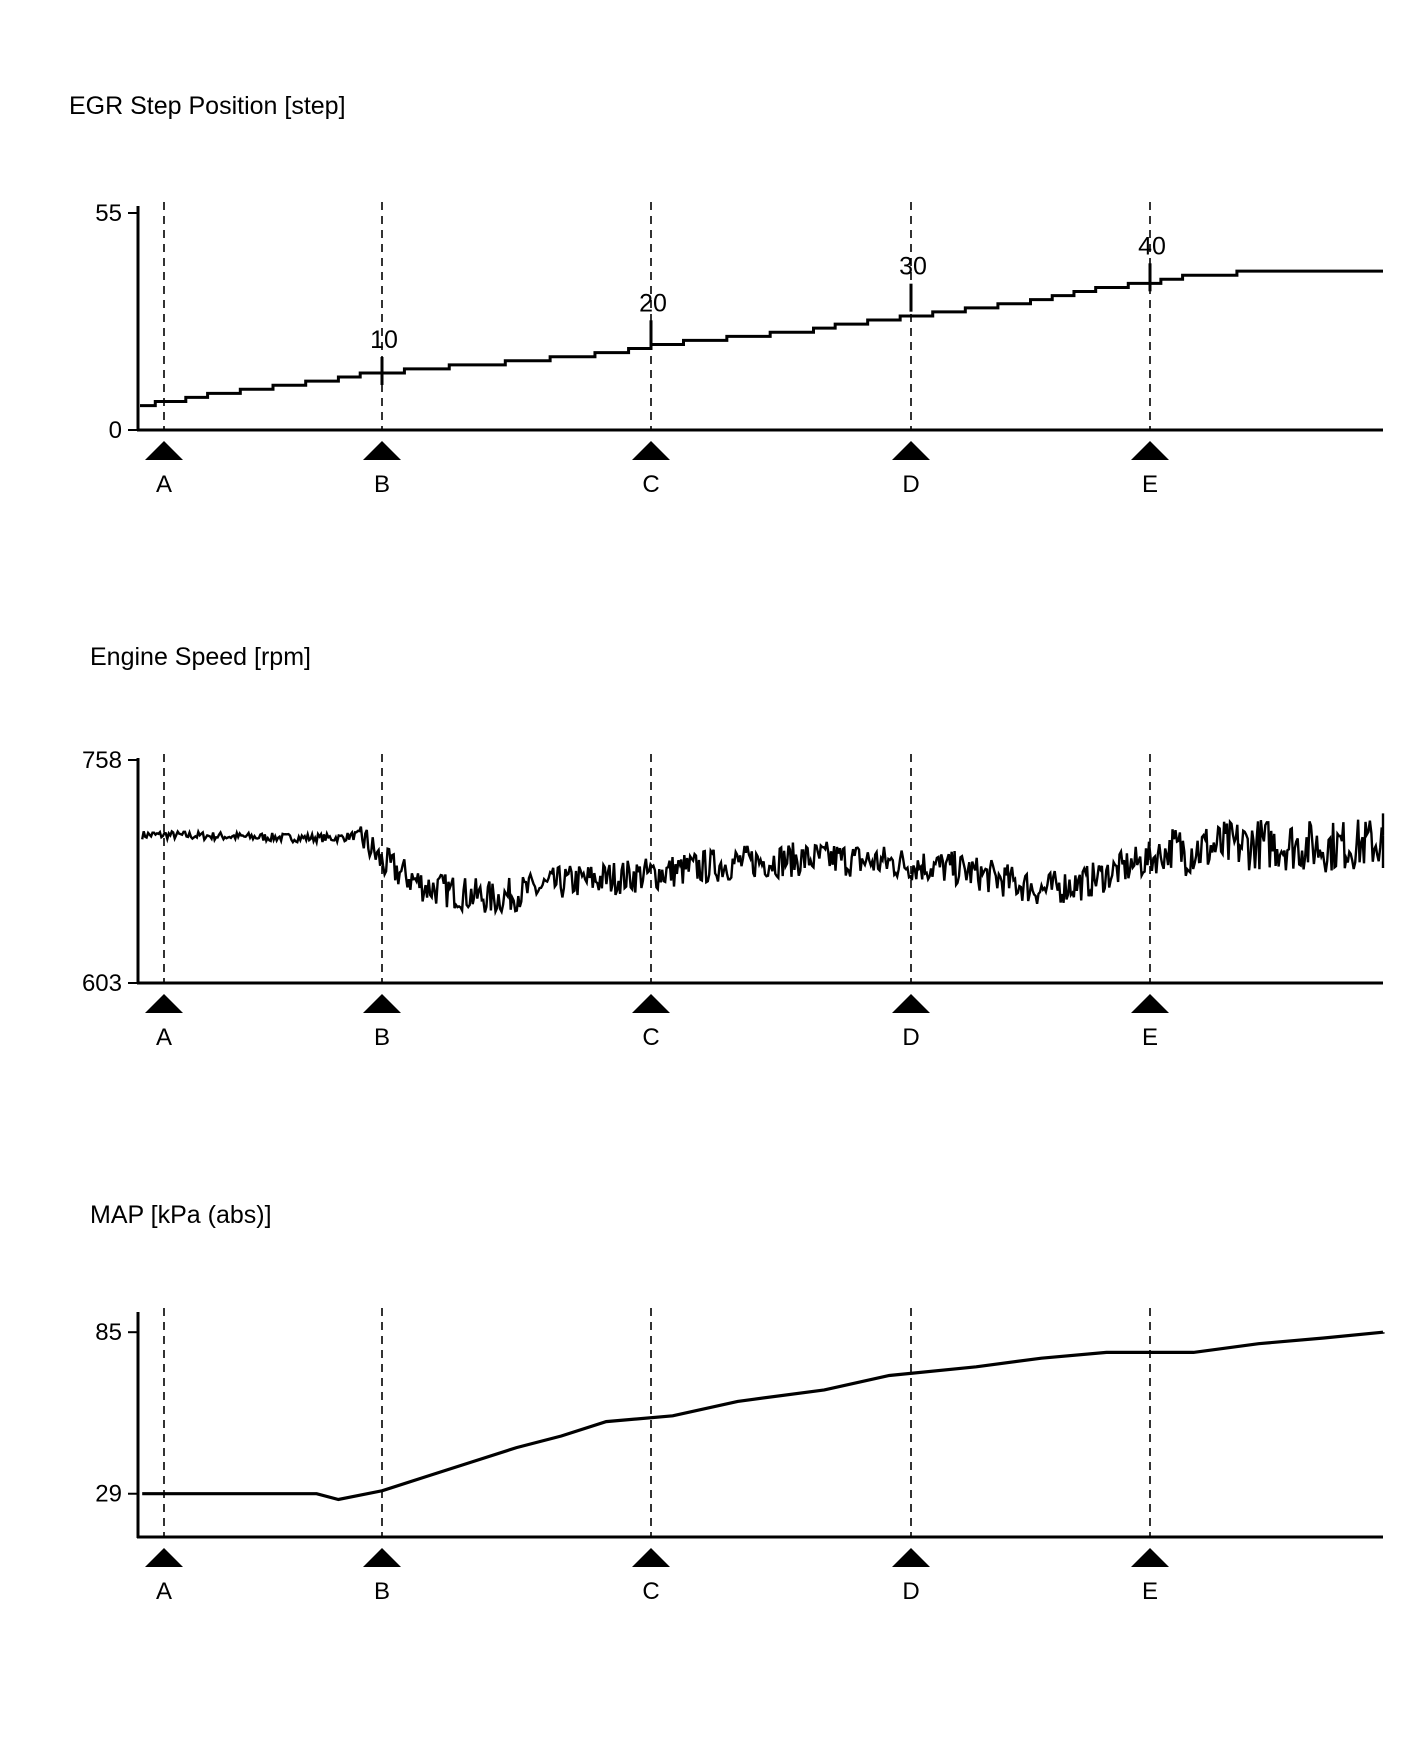  What do you see at coordinates (763, 865) in the screenshot?
I see `engine-speed-line` at bounding box center [763, 865].